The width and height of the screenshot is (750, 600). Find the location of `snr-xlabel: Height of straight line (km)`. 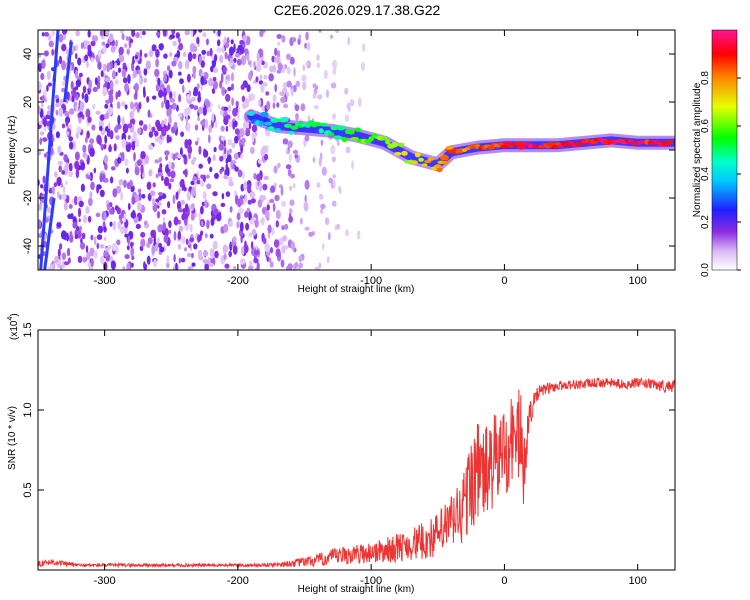

snr-xlabel: Height of straight line (km) is located at coordinates (356, 589).